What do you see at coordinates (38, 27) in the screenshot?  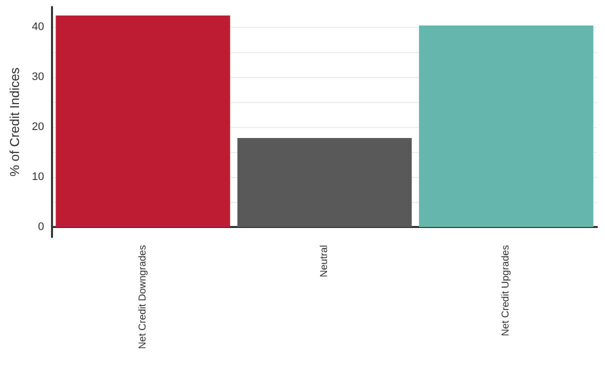 I see `y-tick-label: 40` at bounding box center [38, 27].